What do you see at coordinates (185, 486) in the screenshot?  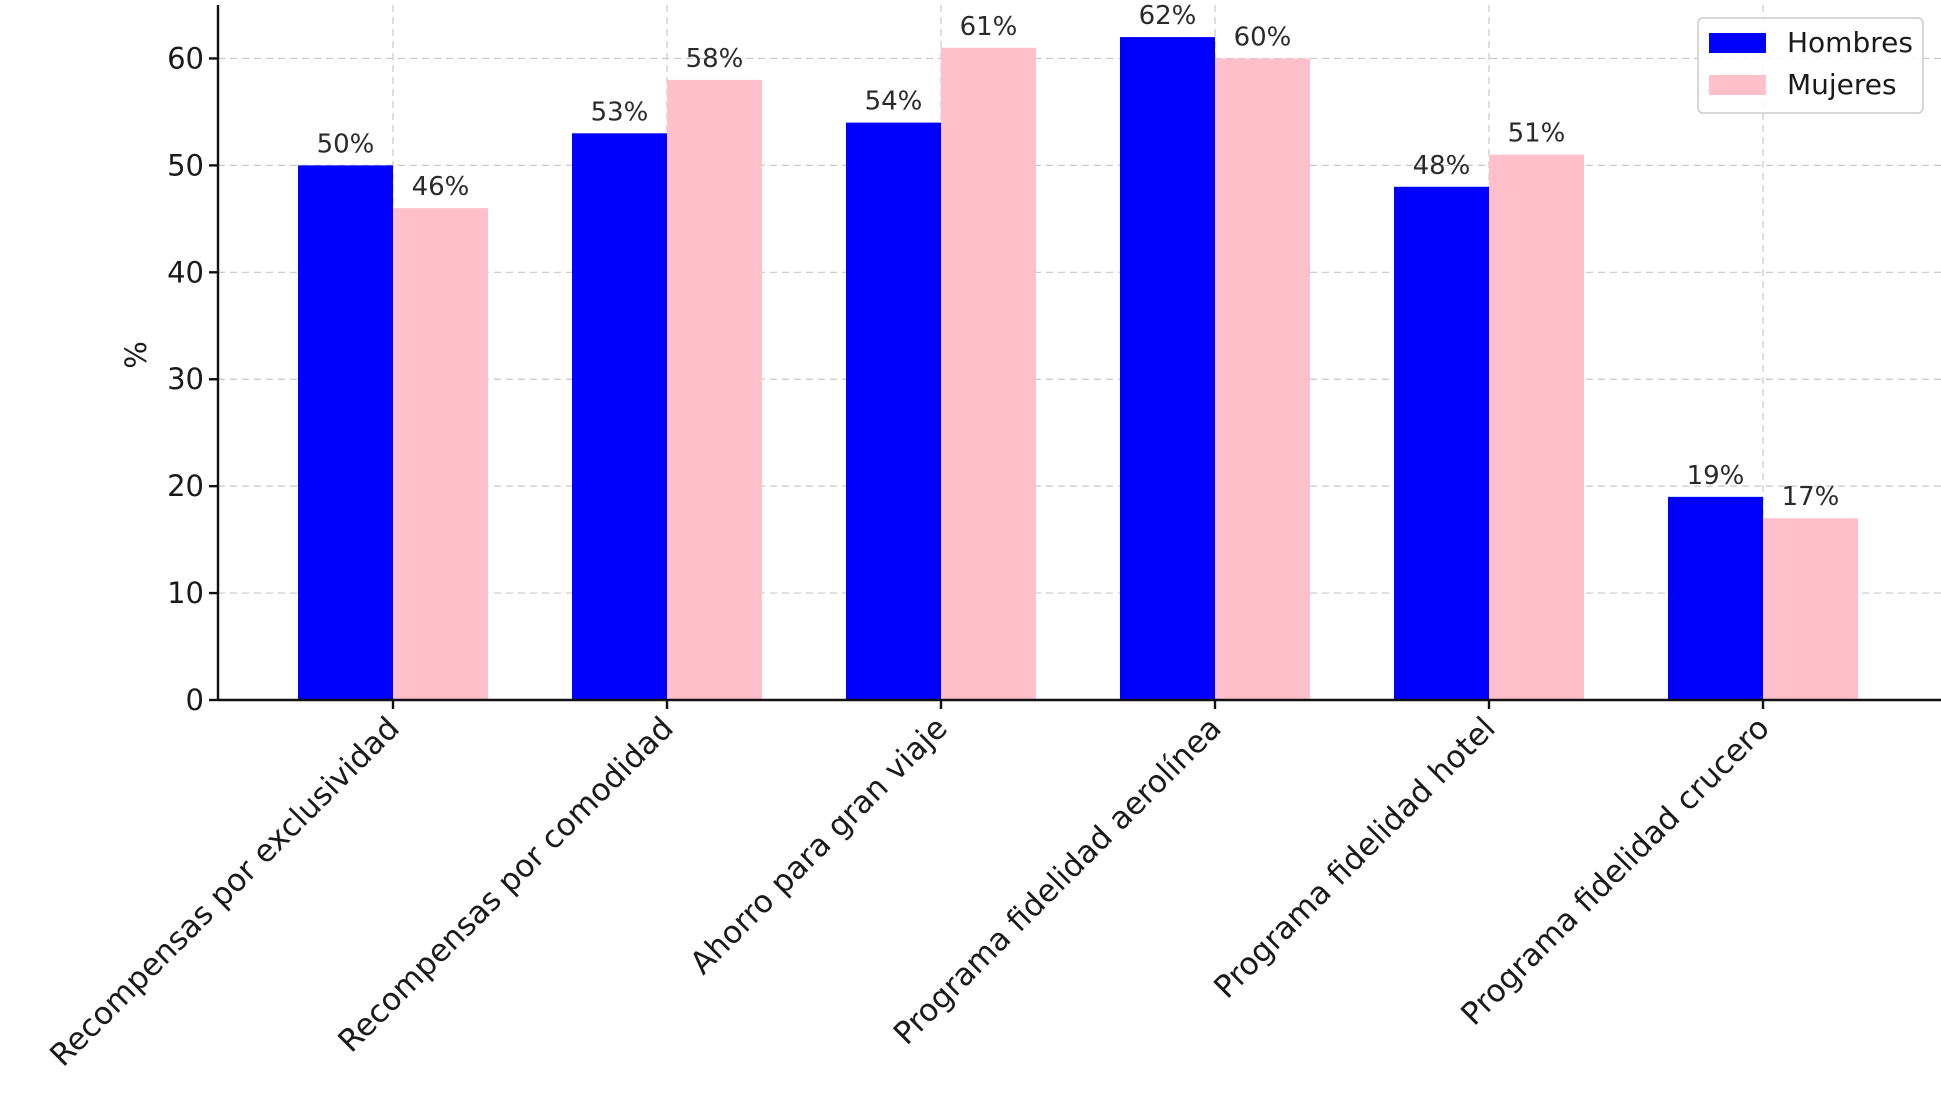 I see `y-tick-label: 20` at bounding box center [185, 486].